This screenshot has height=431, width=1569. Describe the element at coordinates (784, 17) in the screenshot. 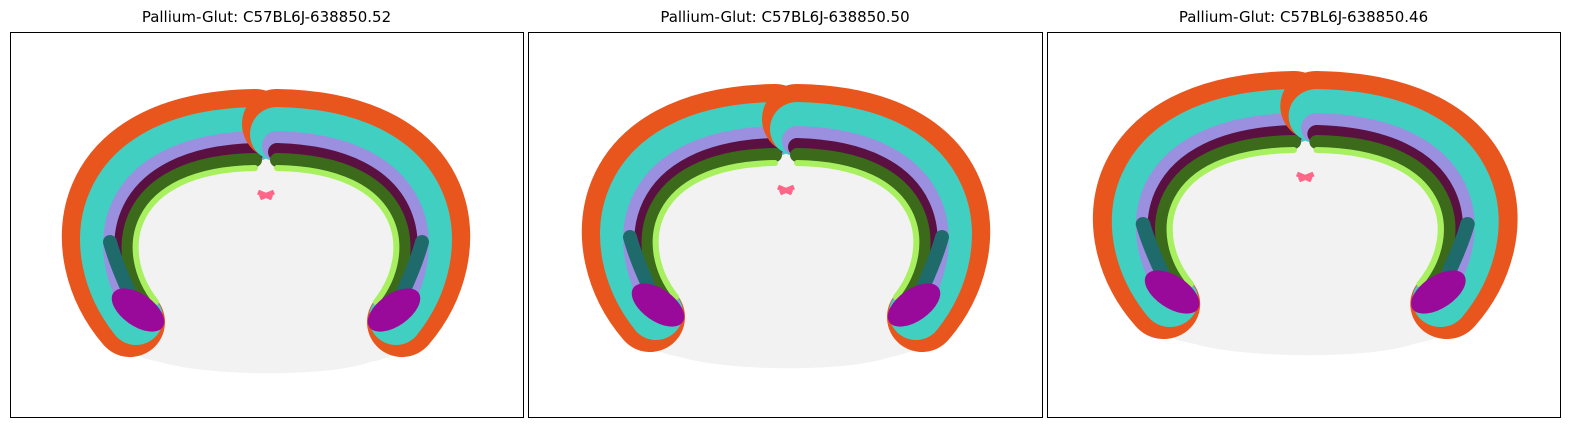

I see `panel-title: Pallium-Glut: C57BL6J-638850.50` at that location.